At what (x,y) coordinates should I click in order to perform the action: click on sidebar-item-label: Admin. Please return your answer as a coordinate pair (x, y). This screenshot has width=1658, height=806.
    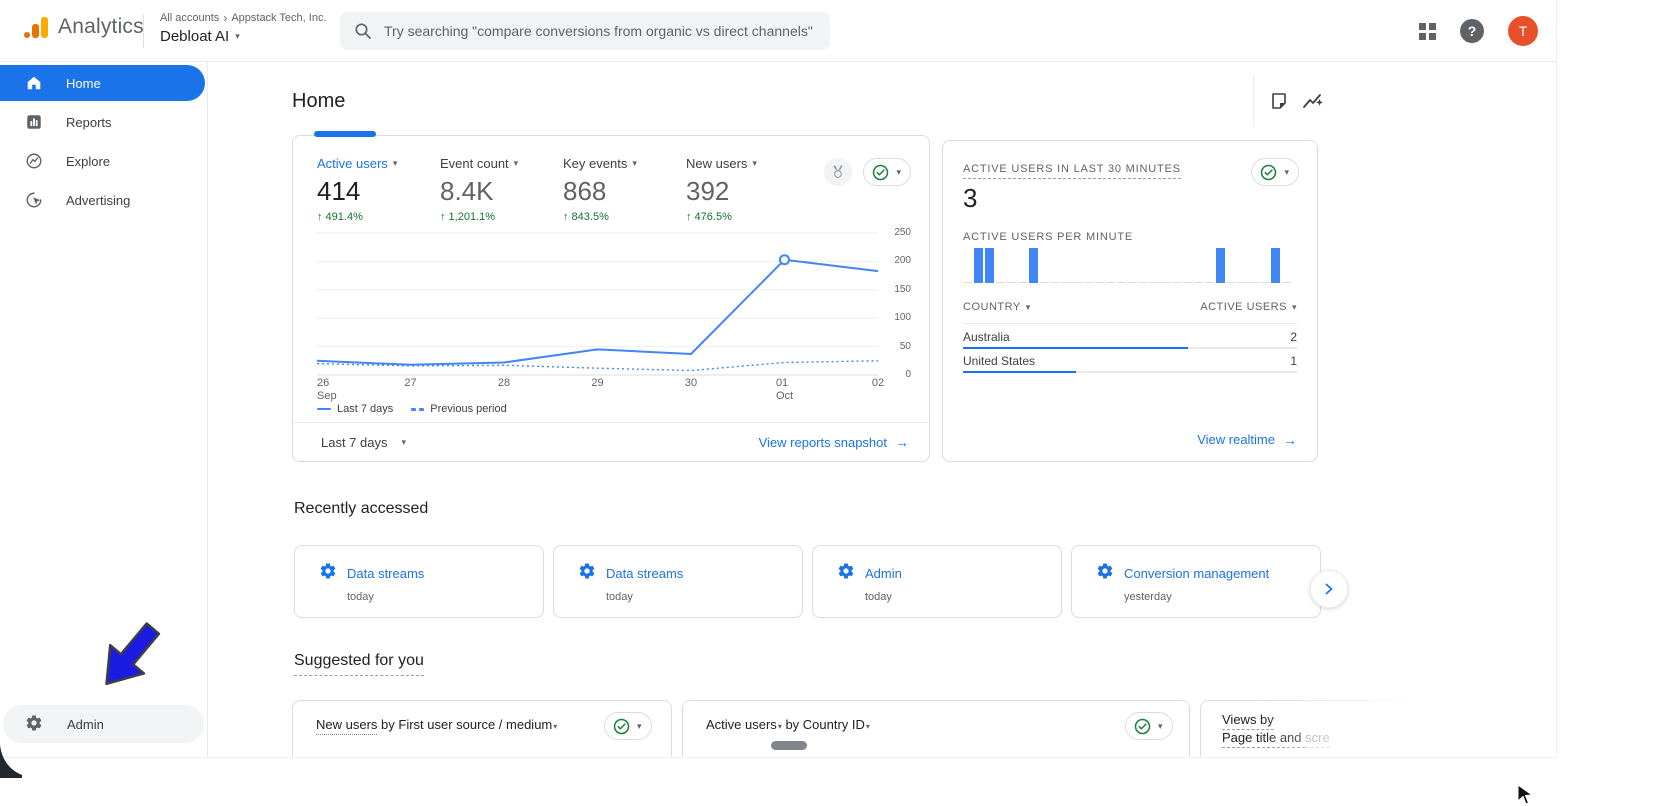
    Looking at the image, I should click on (85, 724).